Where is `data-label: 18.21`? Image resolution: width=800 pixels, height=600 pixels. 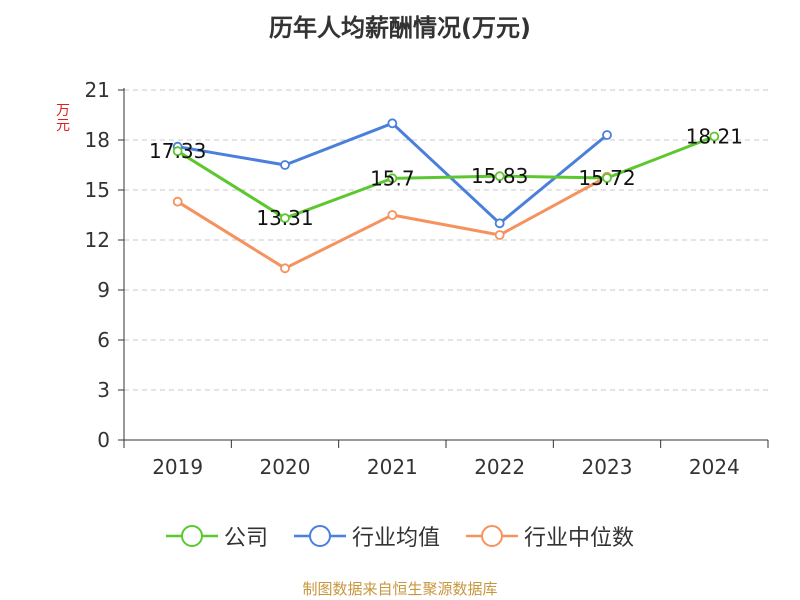 data-label: 18.21 is located at coordinates (714, 137).